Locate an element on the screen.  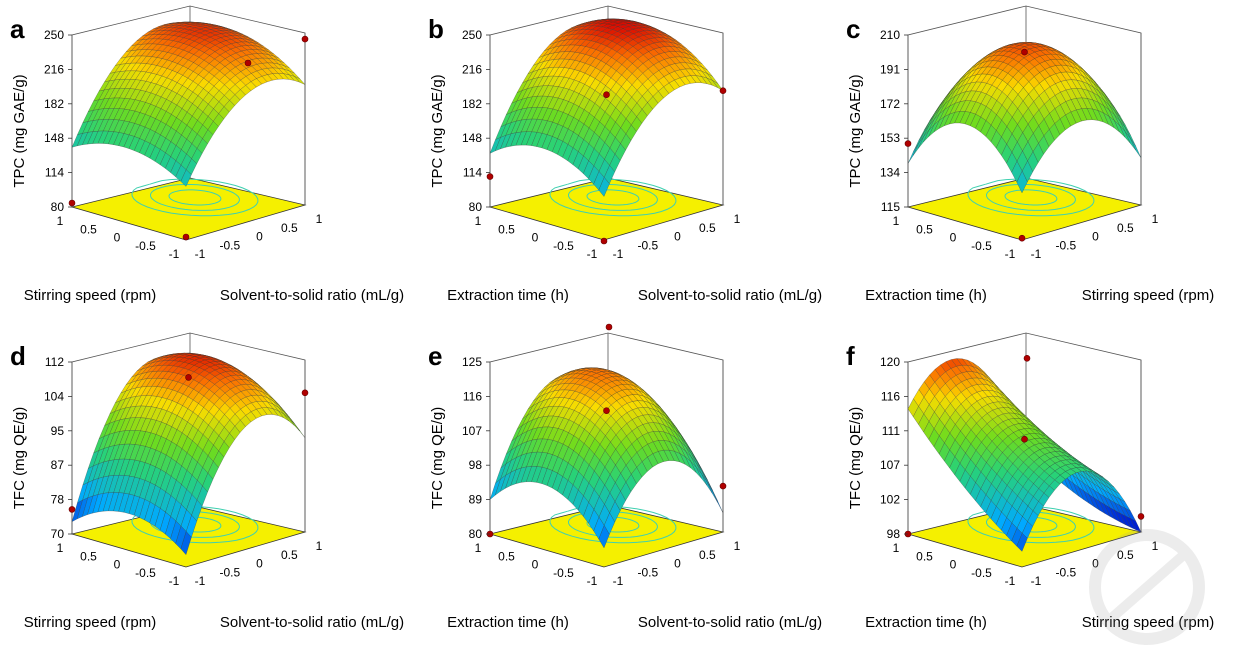
panel-letter: b is located at coordinates (436, 29).